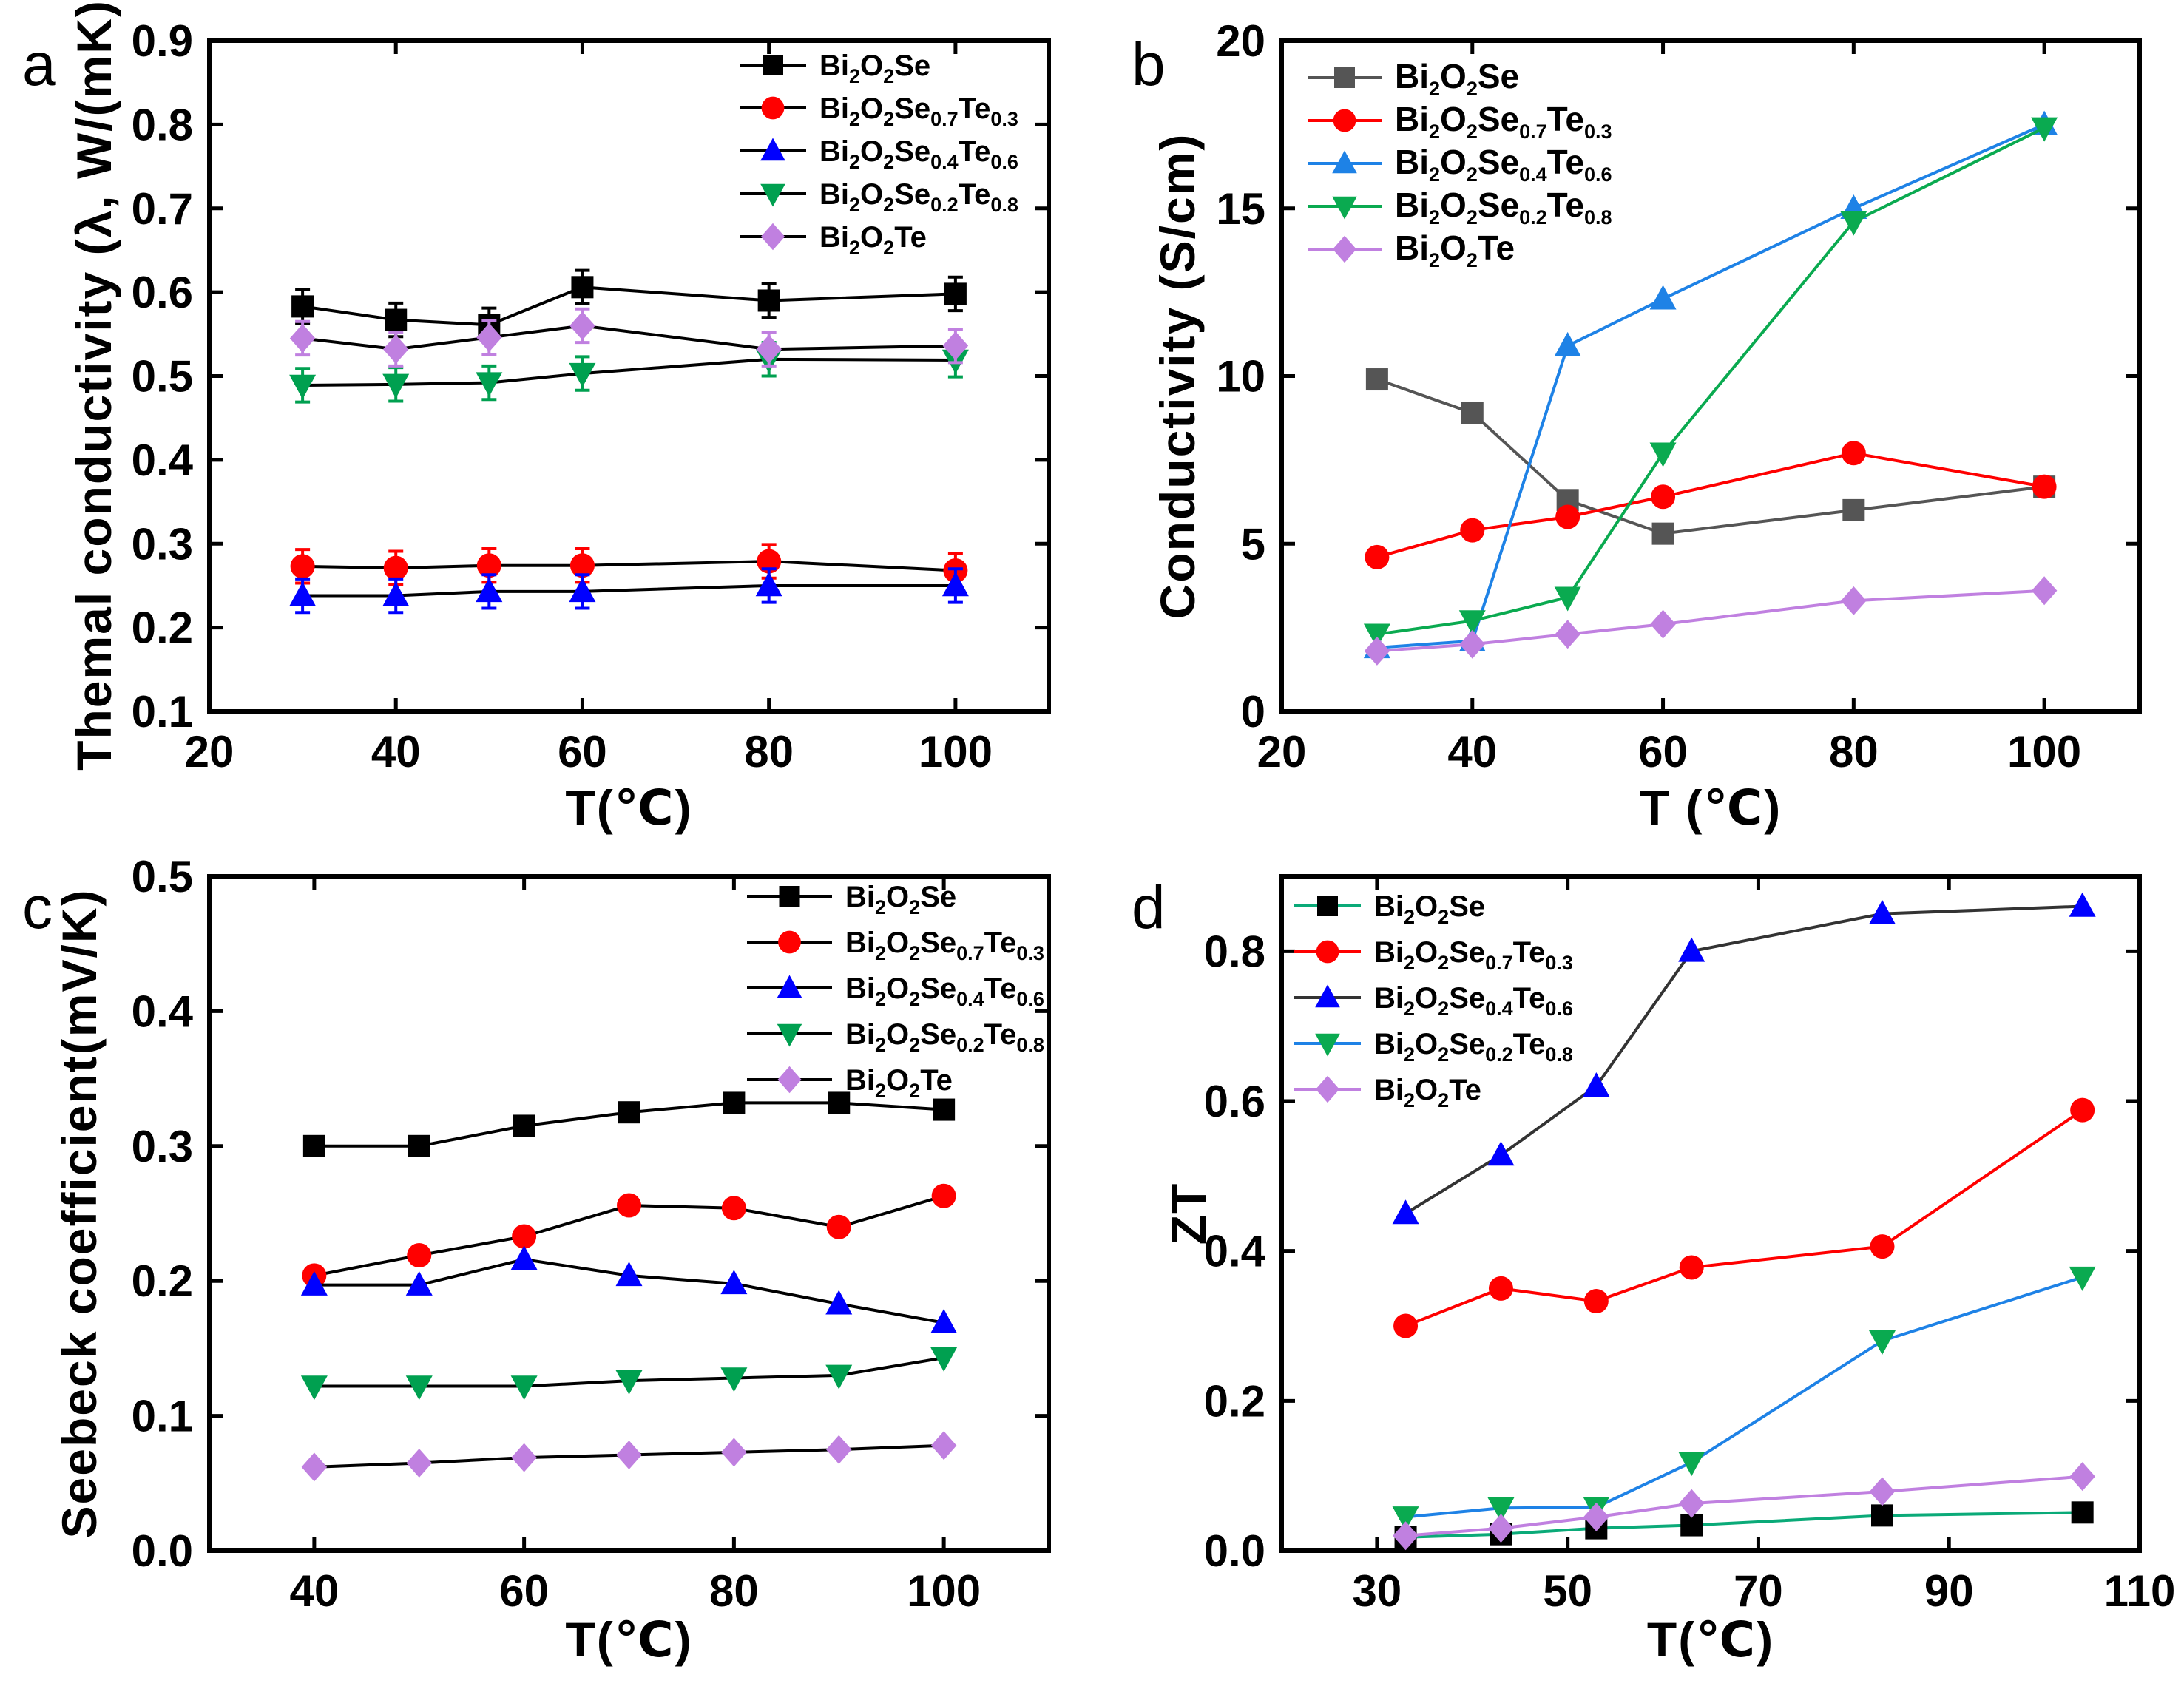  Describe the element at coordinates (1149, 64) in the screenshot. I see `panel-letter-b: b` at that location.